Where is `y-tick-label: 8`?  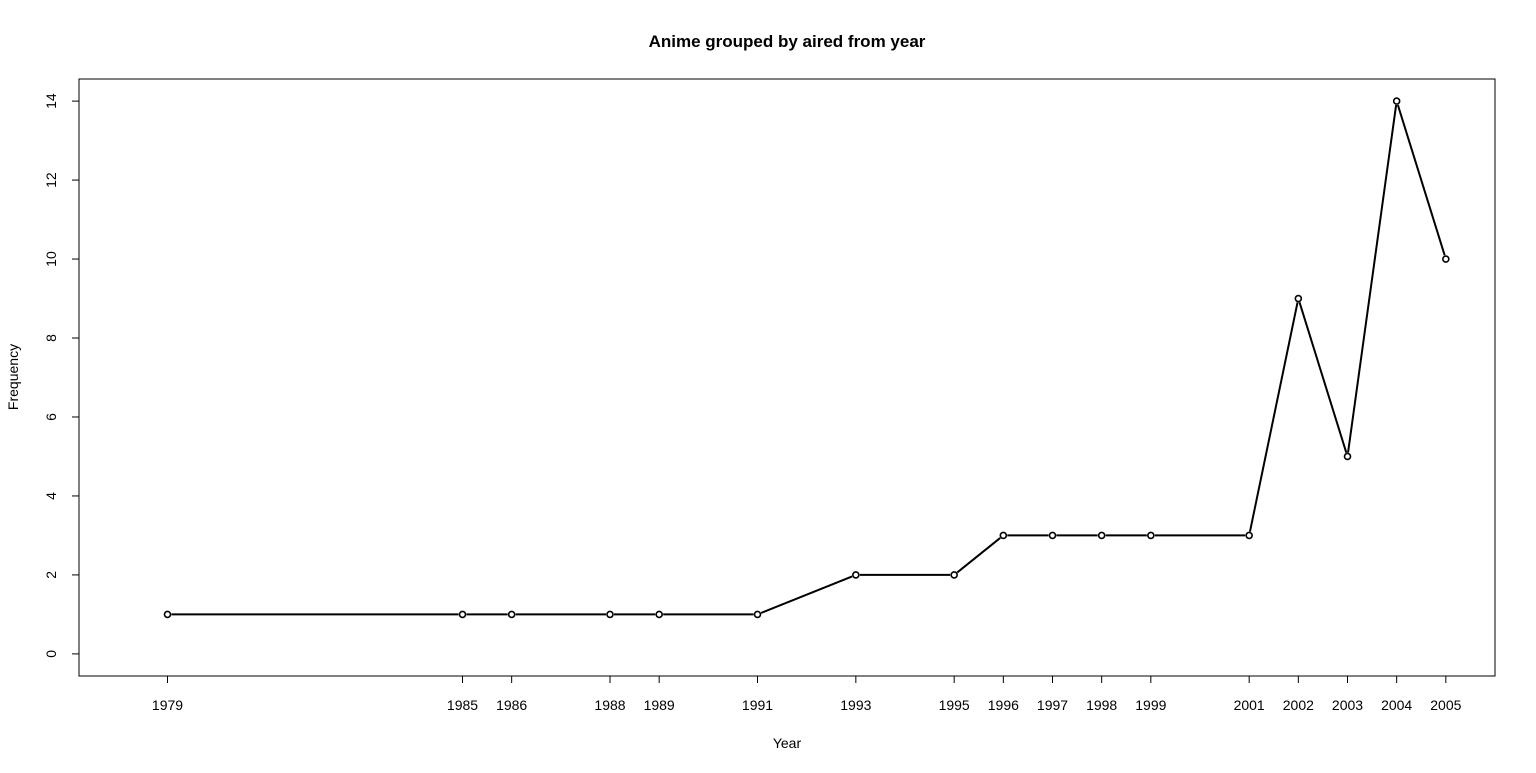 y-tick-label: 8 is located at coordinates (51, 338).